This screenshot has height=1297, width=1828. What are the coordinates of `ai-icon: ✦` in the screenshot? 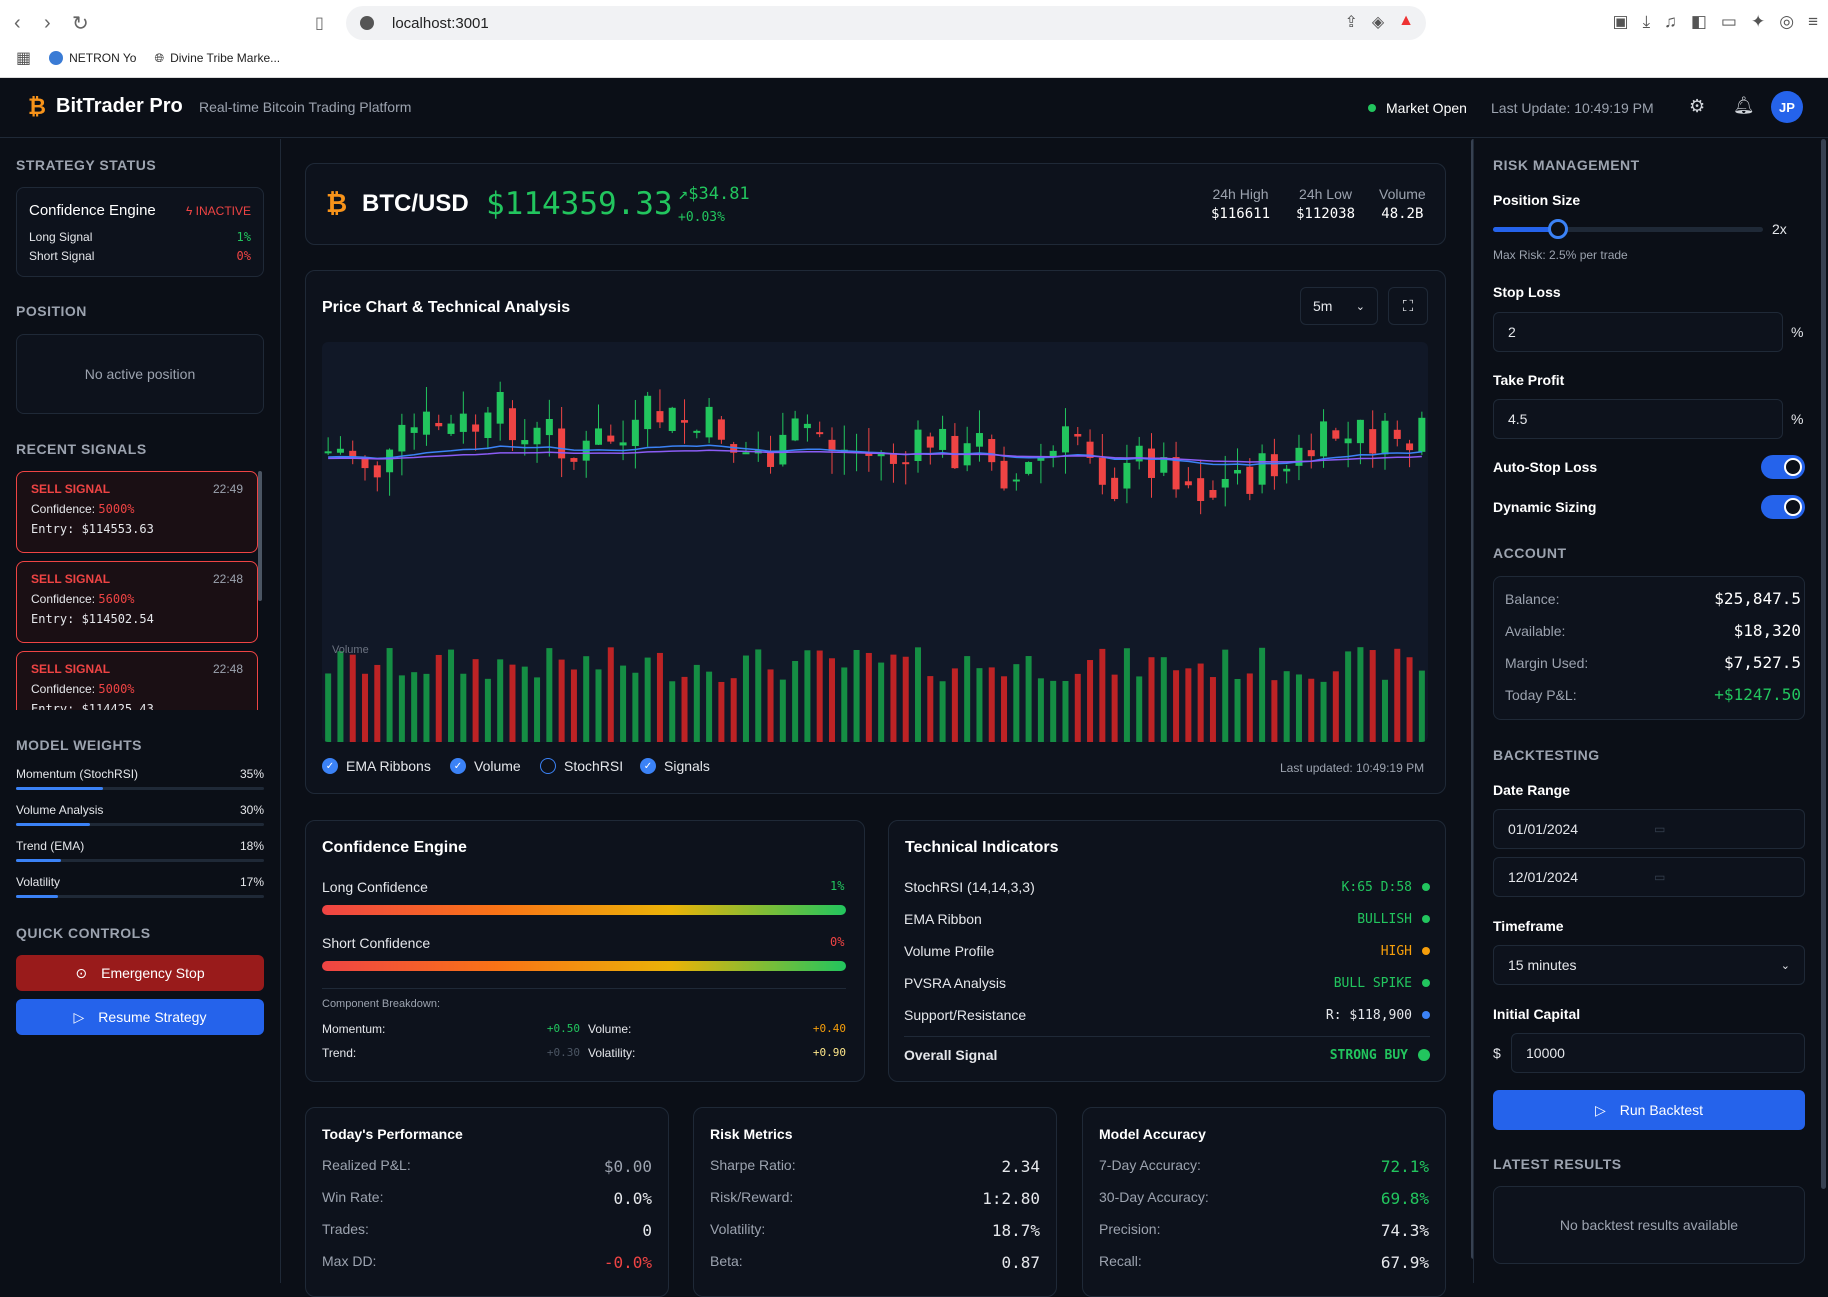 It's located at (1758, 21).